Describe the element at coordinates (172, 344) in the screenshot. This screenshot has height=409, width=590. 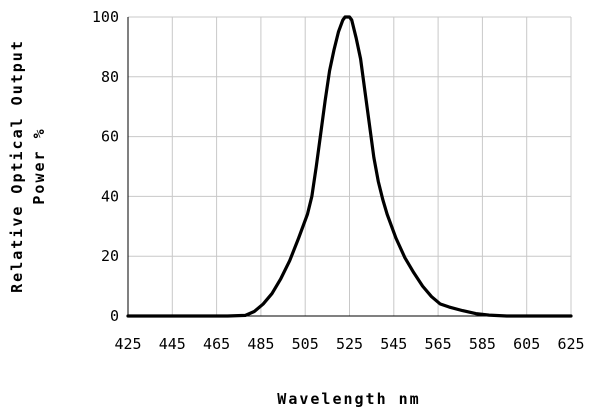
I see `x-tick-label-445: 445` at that location.